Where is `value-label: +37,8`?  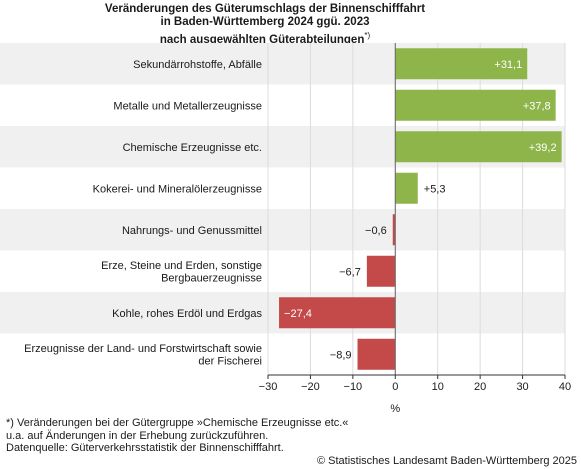
value-label: +37,8 is located at coordinates (537, 106).